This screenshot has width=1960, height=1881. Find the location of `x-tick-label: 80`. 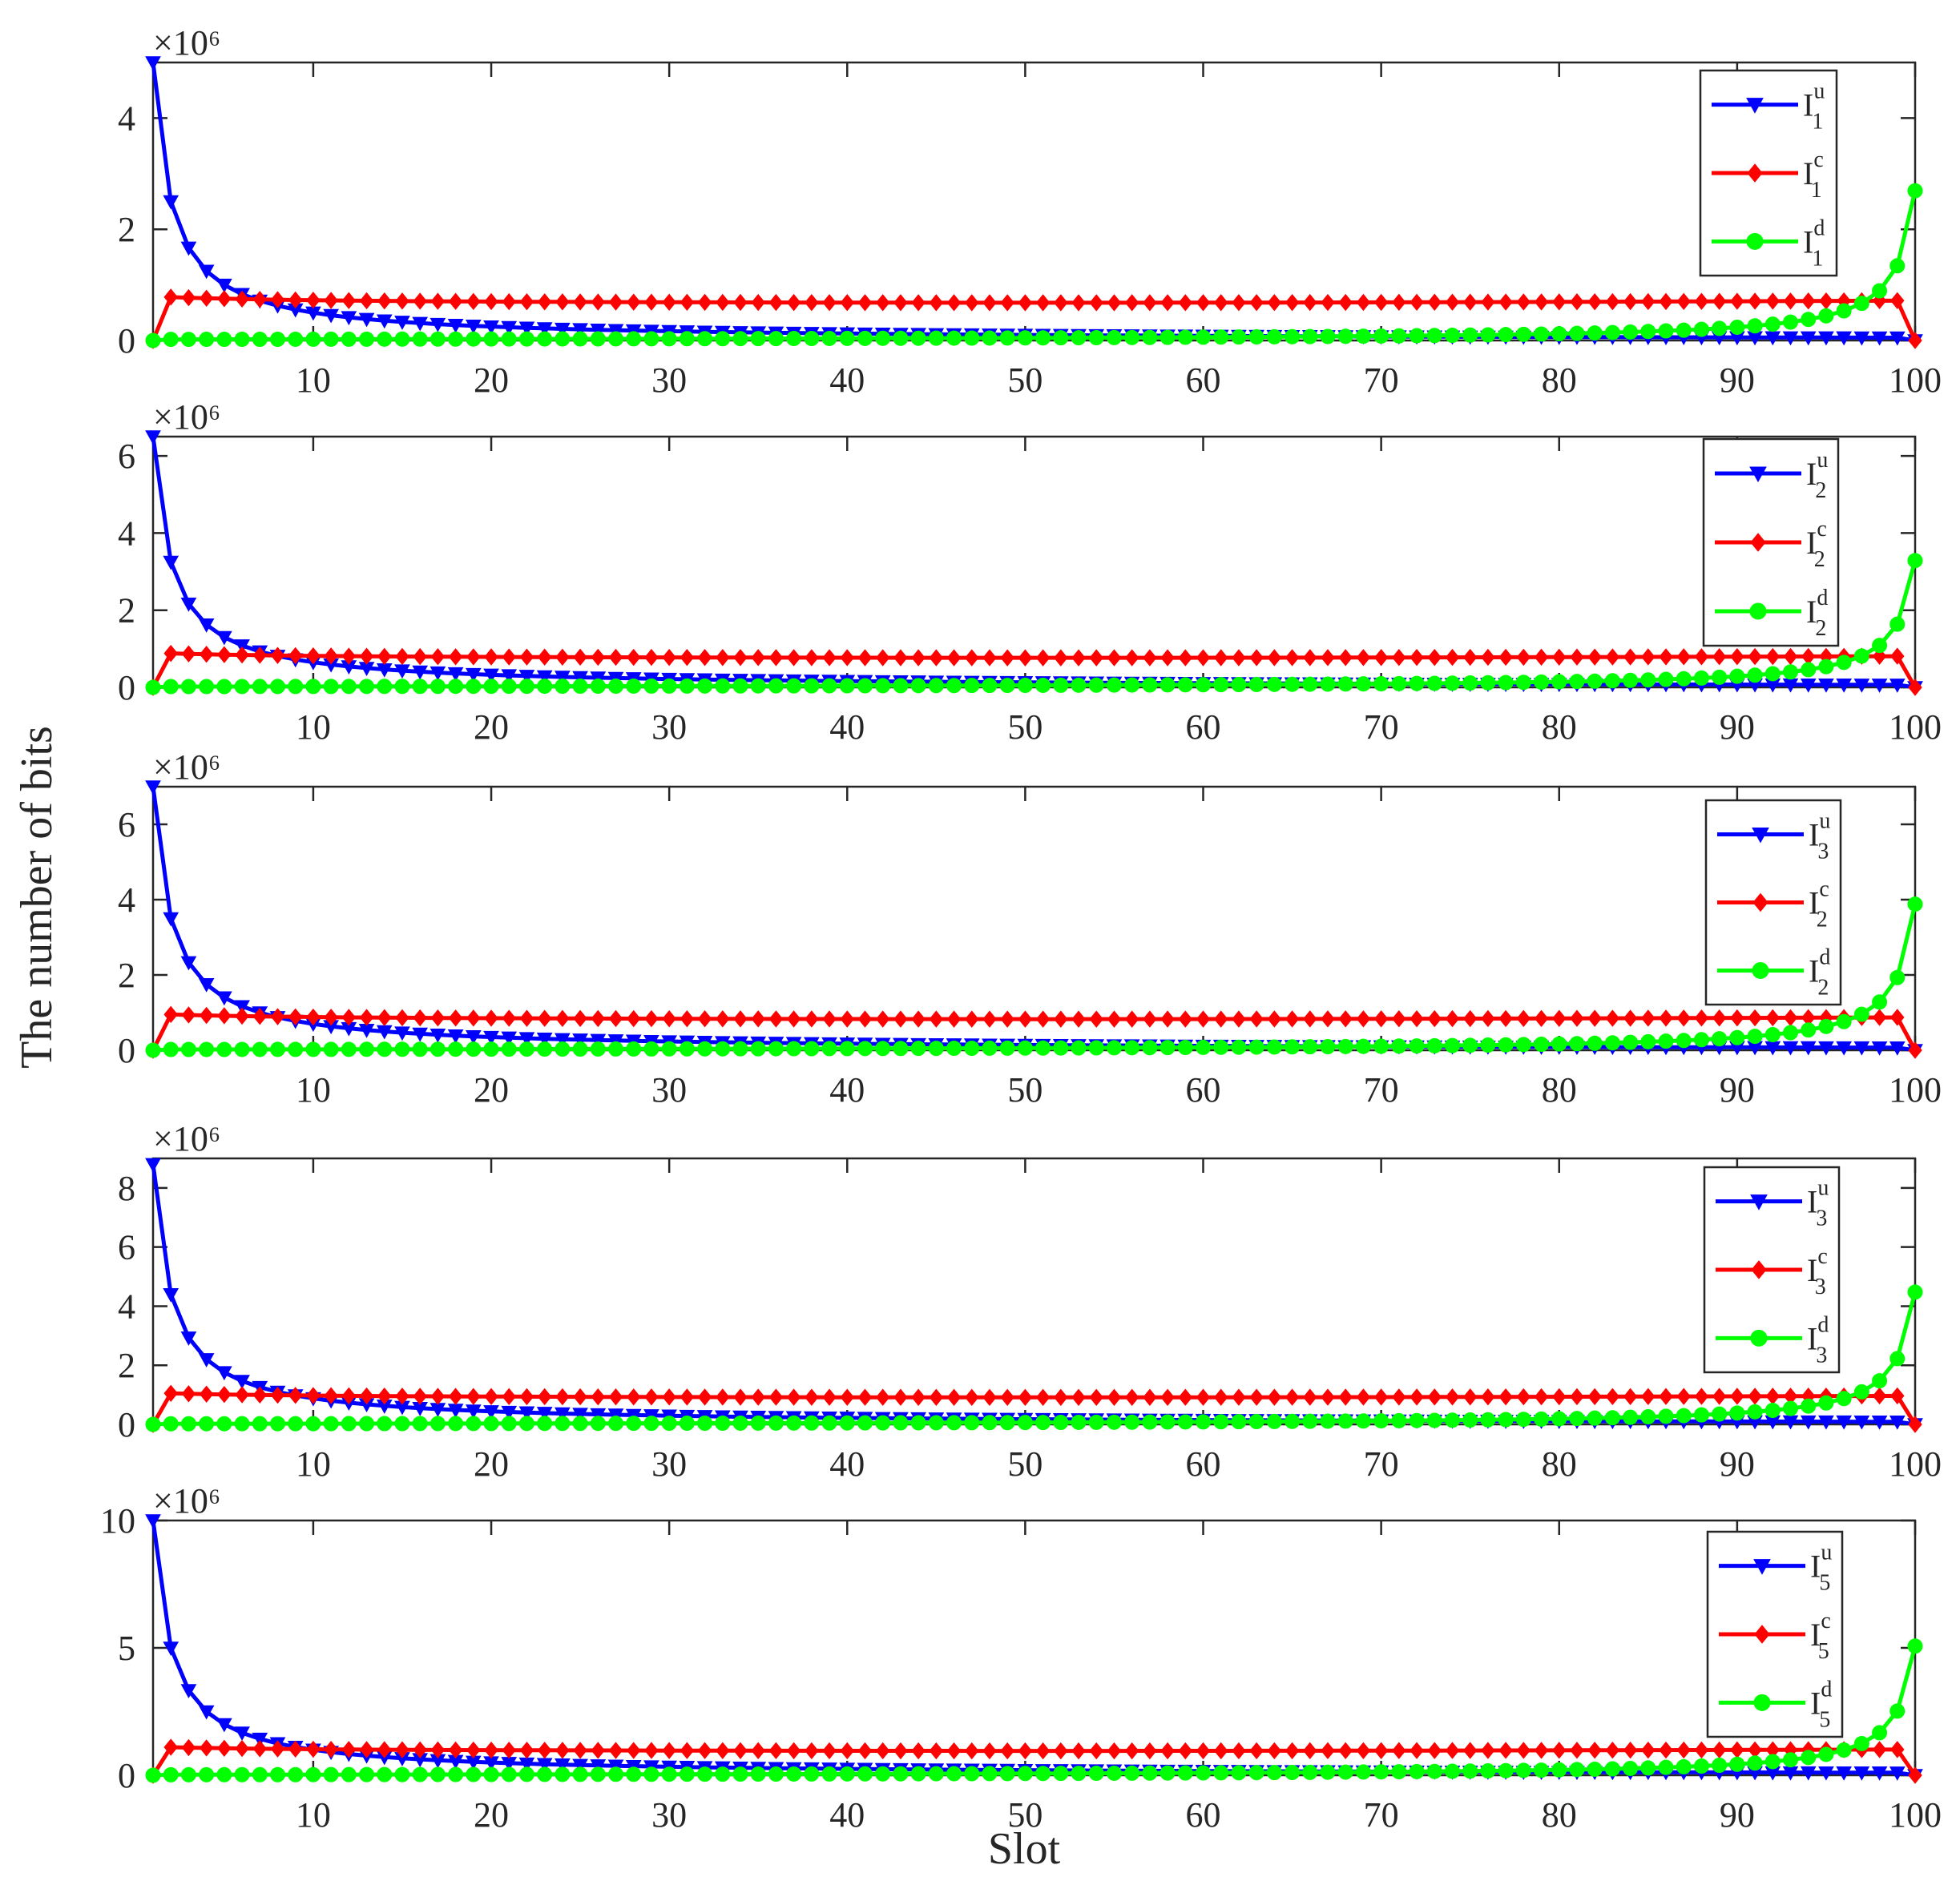

x-tick-label: 80 is located at coordinates (1559, 1464).